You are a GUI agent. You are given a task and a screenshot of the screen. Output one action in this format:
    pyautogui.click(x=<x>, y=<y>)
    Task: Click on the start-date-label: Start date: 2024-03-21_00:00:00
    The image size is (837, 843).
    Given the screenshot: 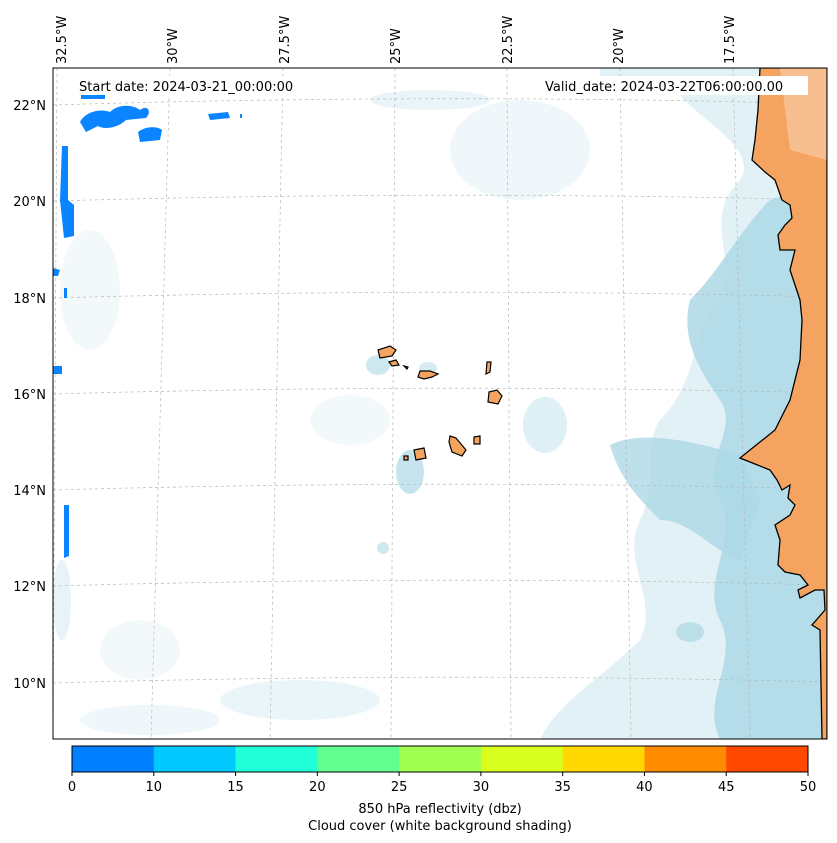 What is the action you would take?
    pyautogui.click(x=186, y=87)
    